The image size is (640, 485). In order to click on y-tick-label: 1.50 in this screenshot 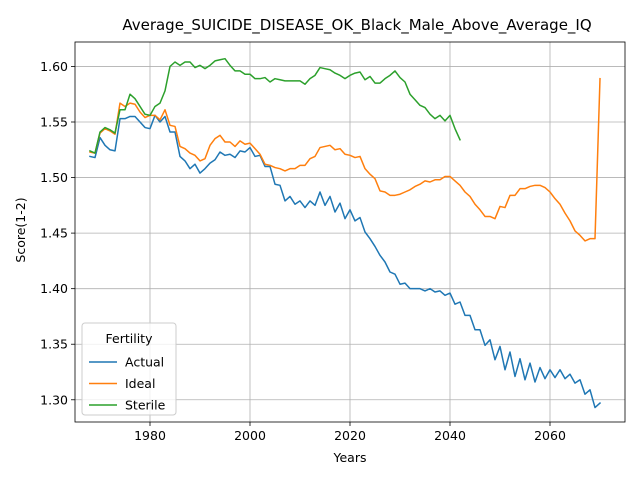, I will do `click(54, 177)`.